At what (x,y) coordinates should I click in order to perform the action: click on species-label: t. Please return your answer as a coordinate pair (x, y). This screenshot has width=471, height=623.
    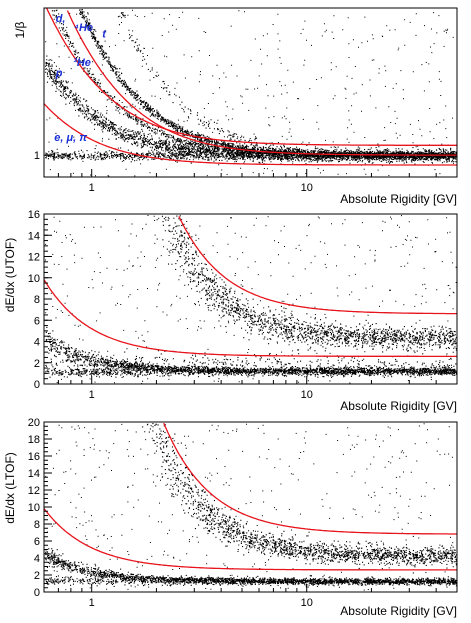
    Looking at the image, I should click on (104, 34).